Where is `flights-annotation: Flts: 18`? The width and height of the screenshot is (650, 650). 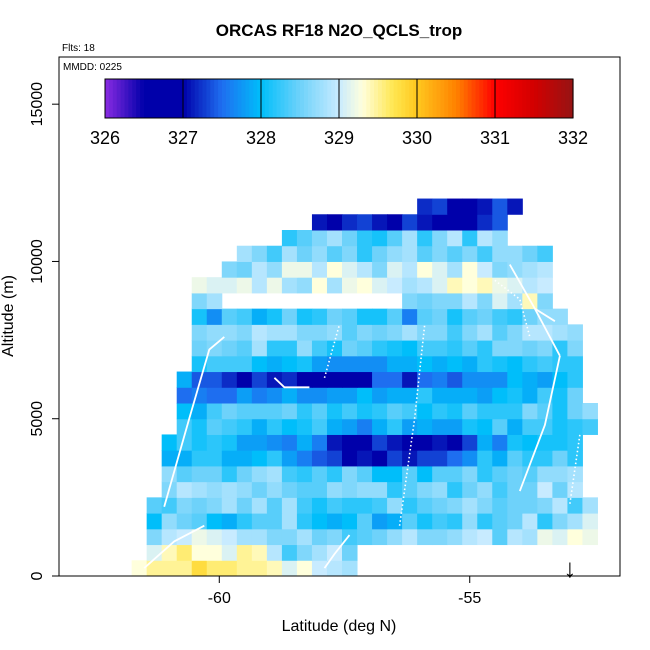 flights-annotation: Flts: 18 is located at coordinates (78, 48).